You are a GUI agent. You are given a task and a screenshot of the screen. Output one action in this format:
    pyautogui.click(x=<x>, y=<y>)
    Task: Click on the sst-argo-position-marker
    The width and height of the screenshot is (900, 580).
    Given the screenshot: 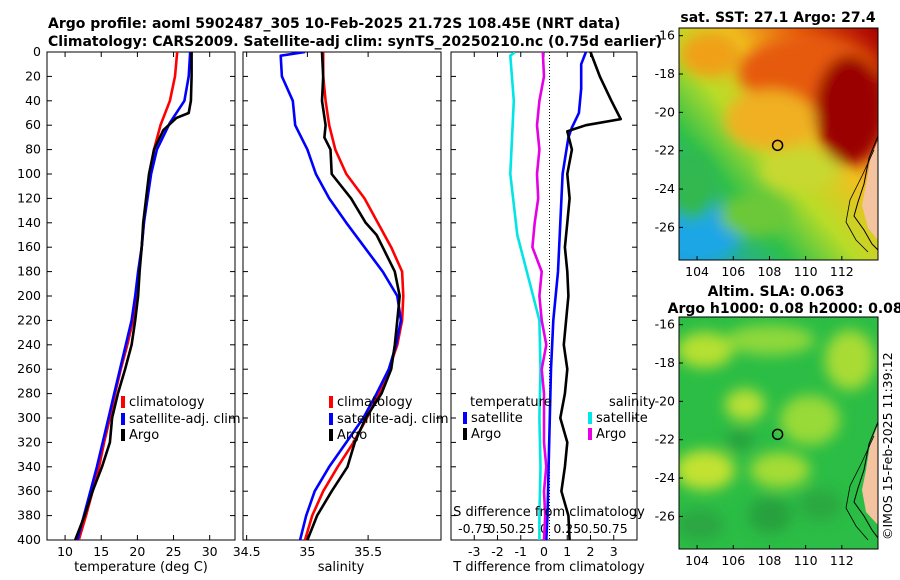 What is the action you would take?
    pyautogui.click(x=777, y=145)
    